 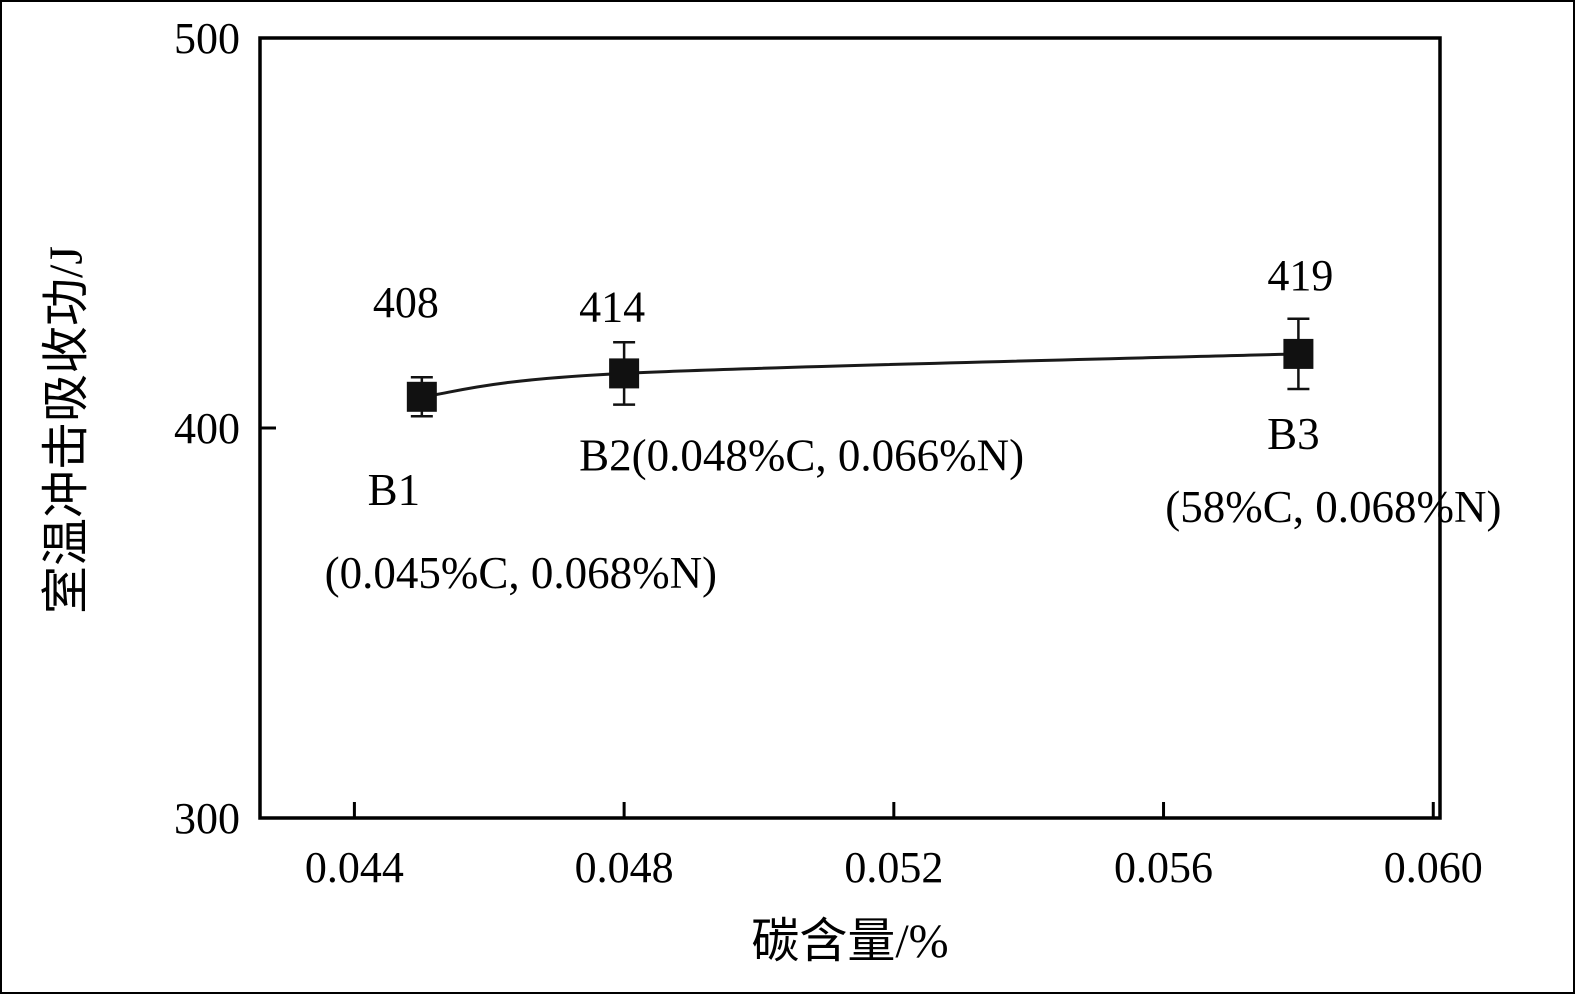 I want to click on y-tick-label: 400, so click(x=207, y=428).